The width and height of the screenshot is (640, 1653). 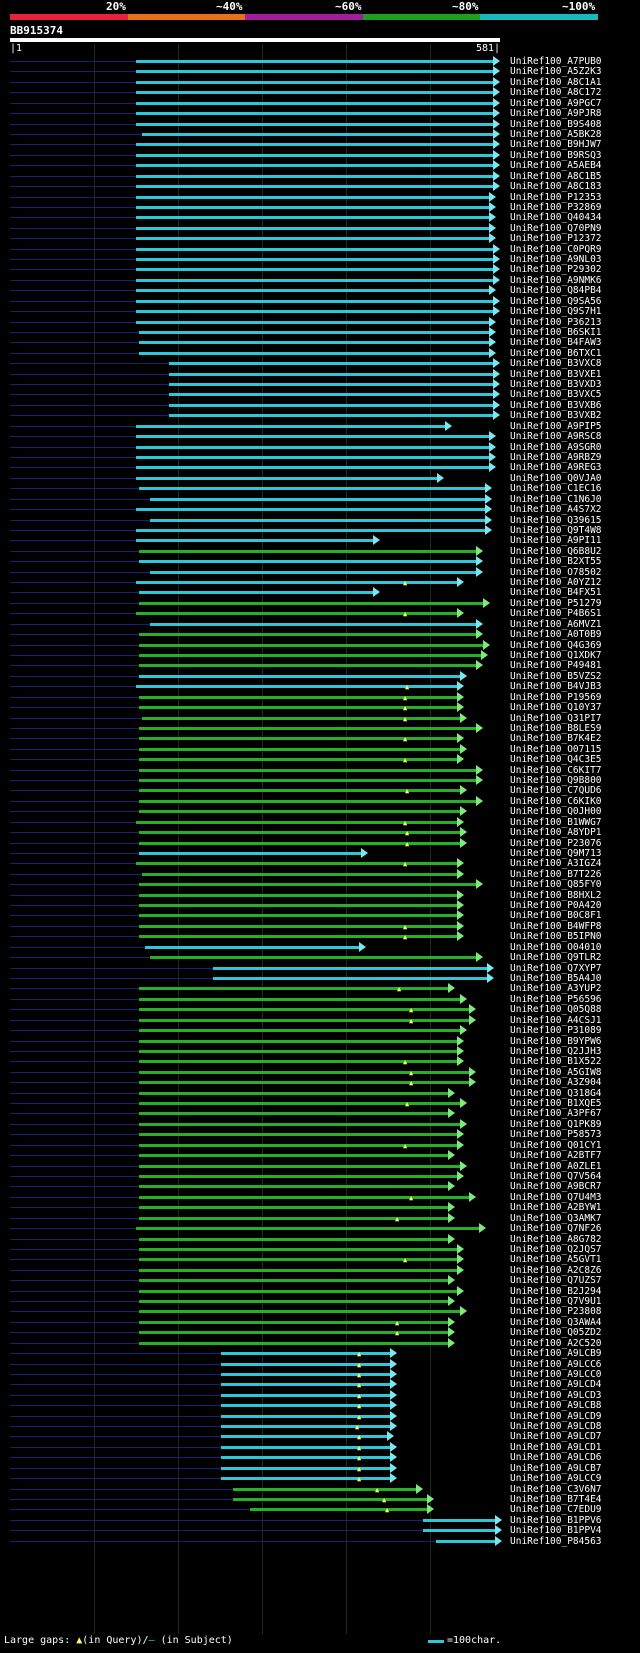 What do you see at coordinates (556, 322) in the screenshot?
I see `hit-label: UniRef100_P36213` at bounding box center [556, 322].